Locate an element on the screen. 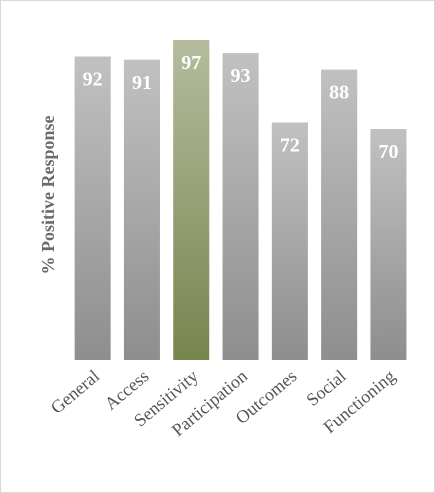 The image size is (435, 493). value-label: 97 is located at coordinates (191, 63).